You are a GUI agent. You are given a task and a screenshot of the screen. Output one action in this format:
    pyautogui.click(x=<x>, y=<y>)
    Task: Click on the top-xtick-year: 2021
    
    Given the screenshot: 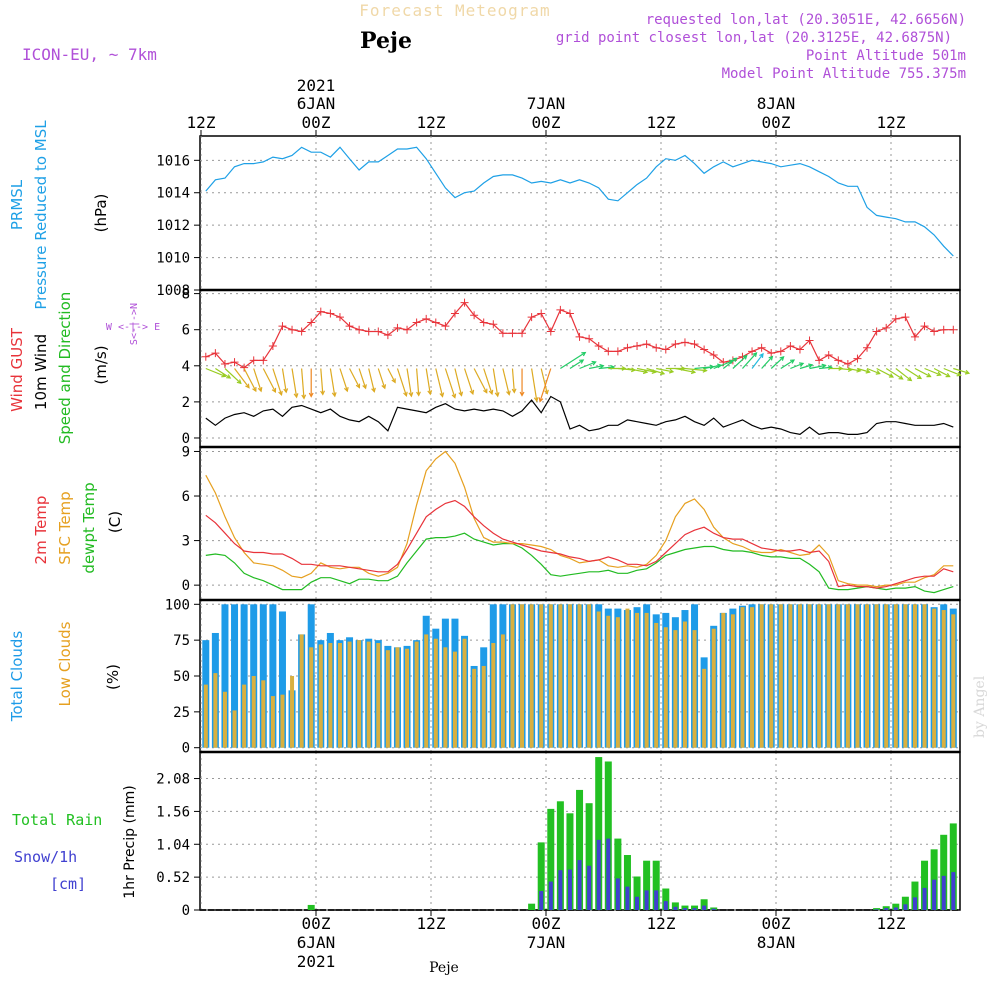 What is the action you would take?
    pyautogui.click(x=316, y=85)
    